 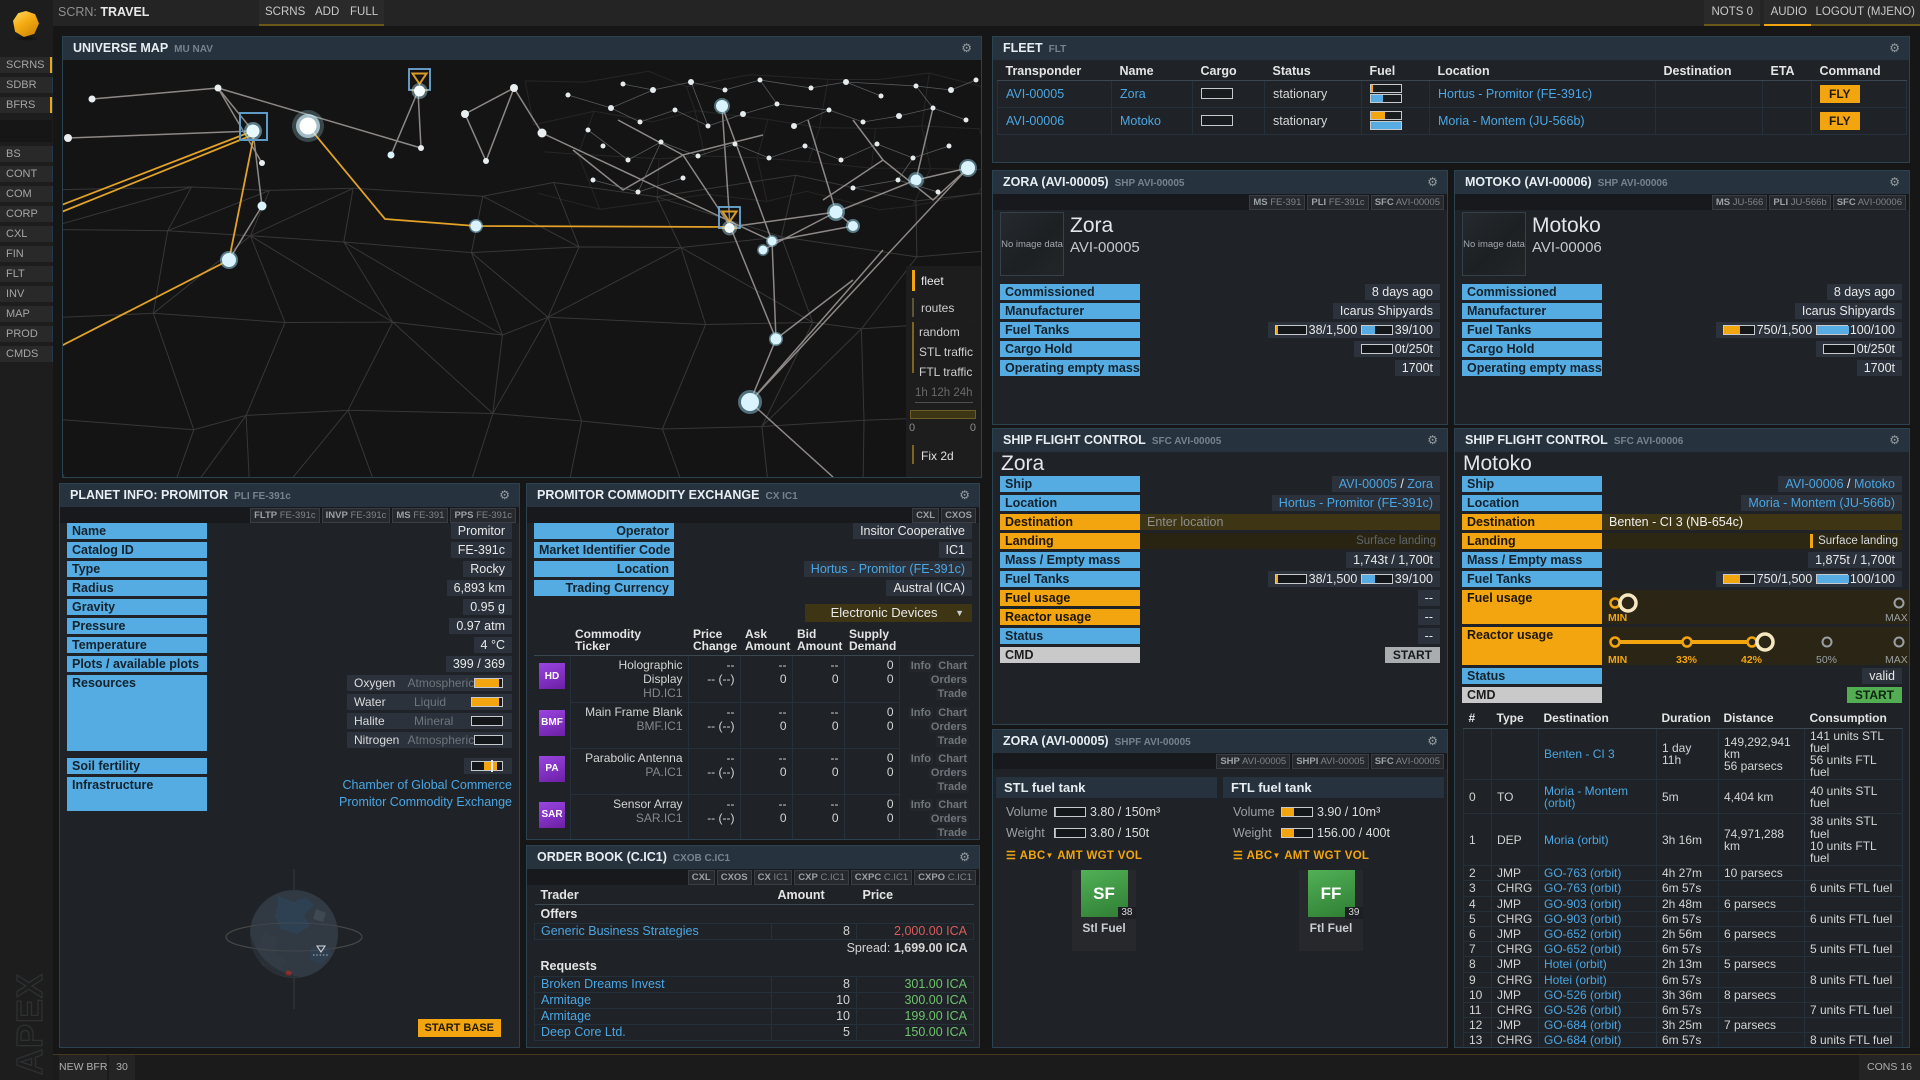 What do you see at coordinates (1752, 659) in the screenshot?
I see `svg-text: 42%` at bounding box center [1752, 659].